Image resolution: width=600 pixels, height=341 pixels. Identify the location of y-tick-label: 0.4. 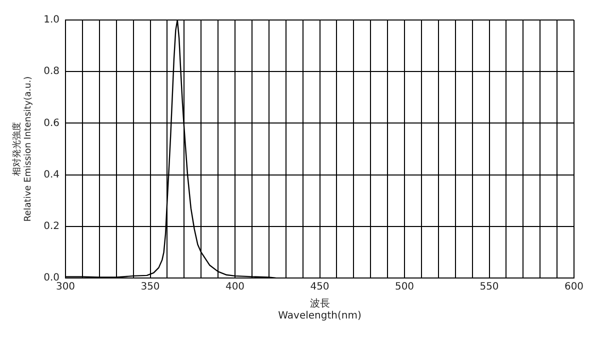
(52, 174).